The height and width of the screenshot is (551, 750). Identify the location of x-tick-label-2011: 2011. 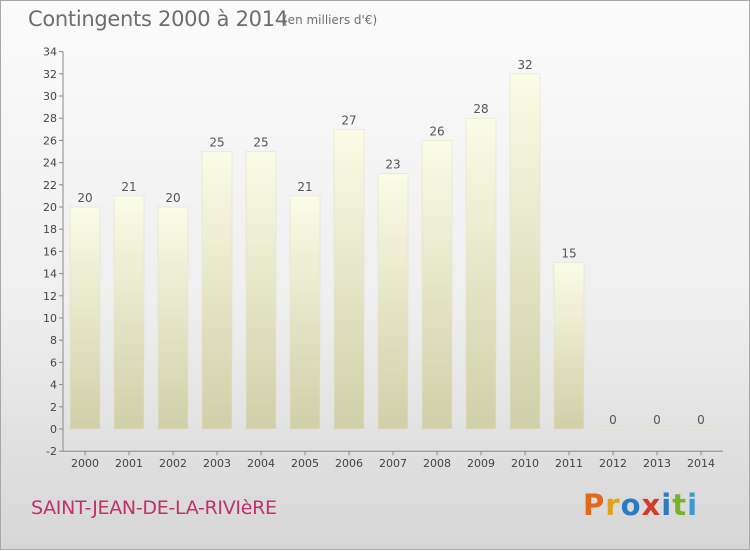
(569, 463).